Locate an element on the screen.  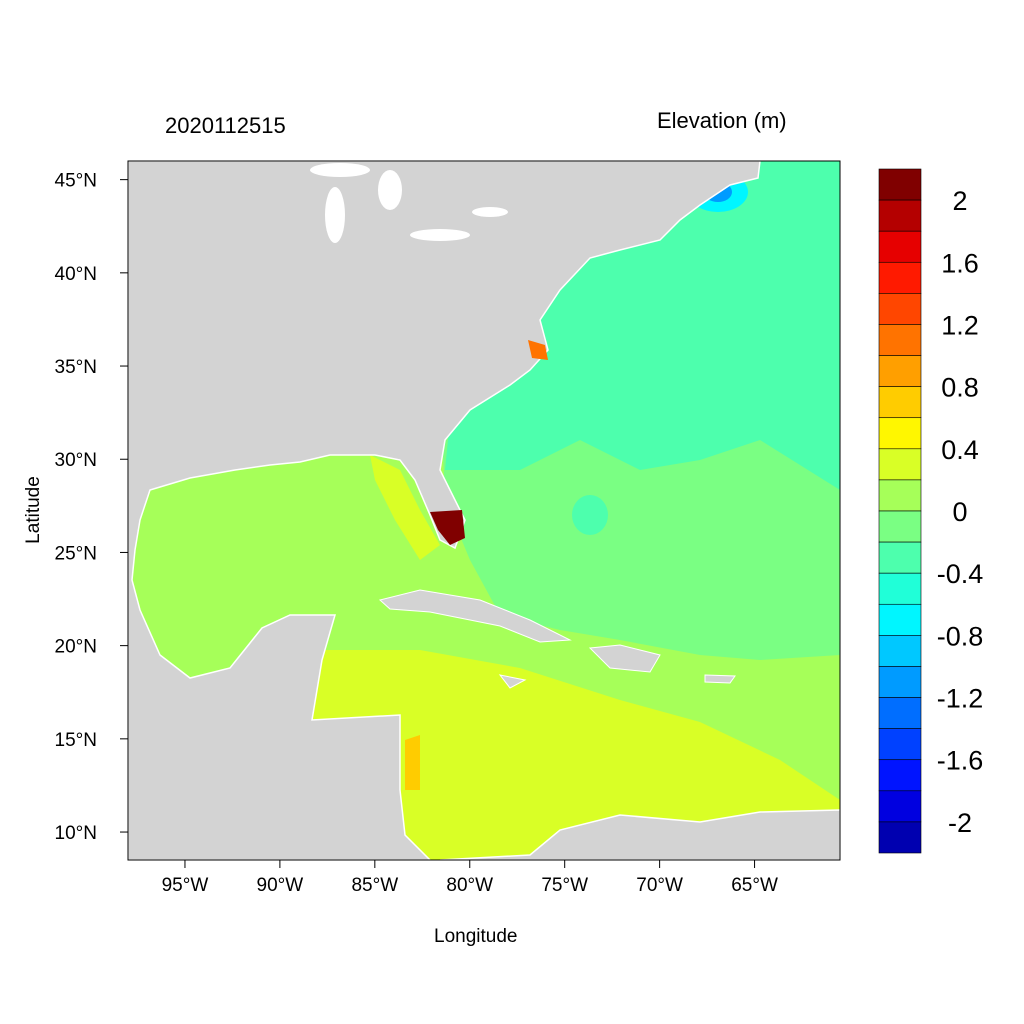
nicaragua-shelf-high is located at coordinates (412, 762).